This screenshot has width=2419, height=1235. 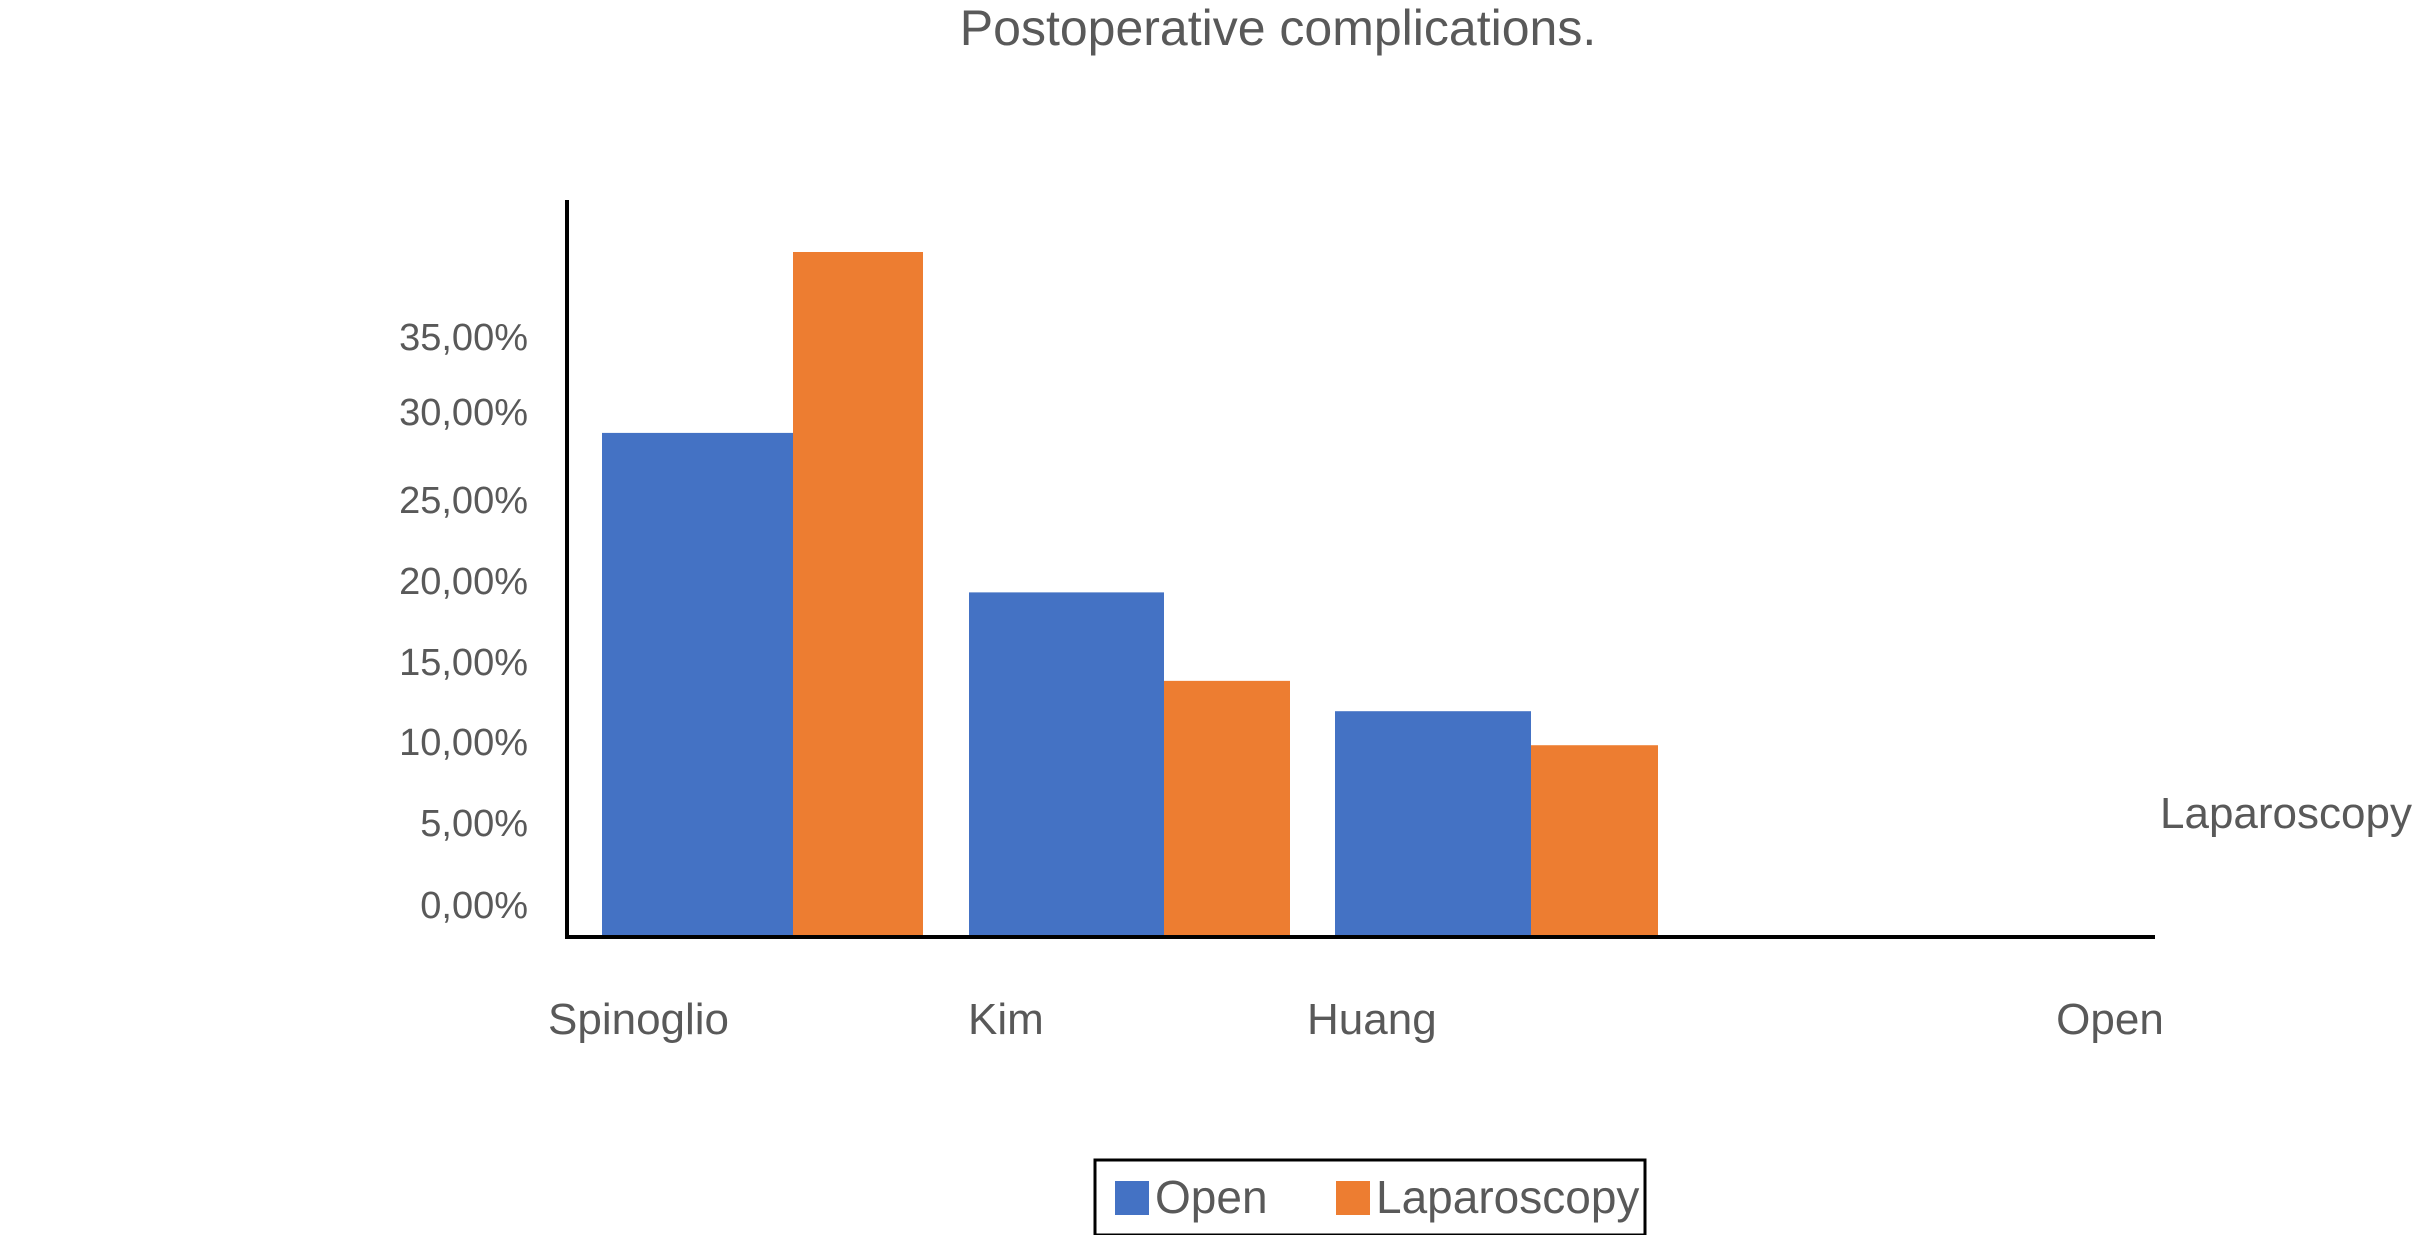 What do you see at coordinates (463, 582) in the screenshot?
I see `y-tick-label: 20,00%` at bounding box center [463, 582].